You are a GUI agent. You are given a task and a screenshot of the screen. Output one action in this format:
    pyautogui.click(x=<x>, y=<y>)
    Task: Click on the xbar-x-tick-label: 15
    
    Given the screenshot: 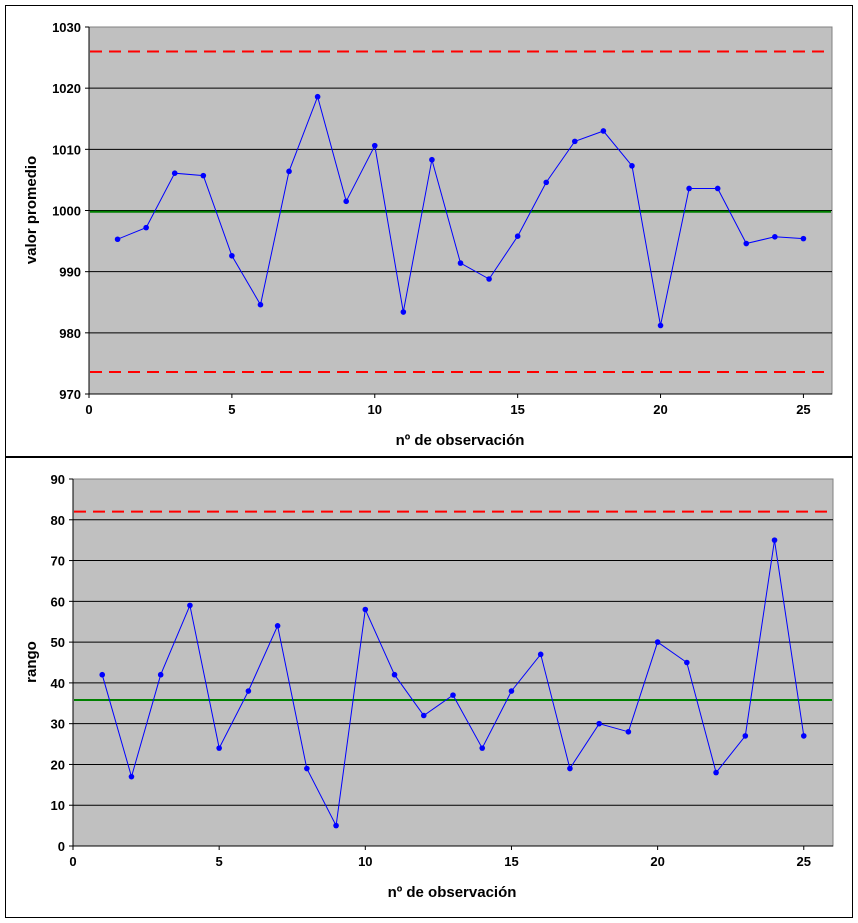 What is the action you would take?
    pyautogui.click(x=517, y=409)
    